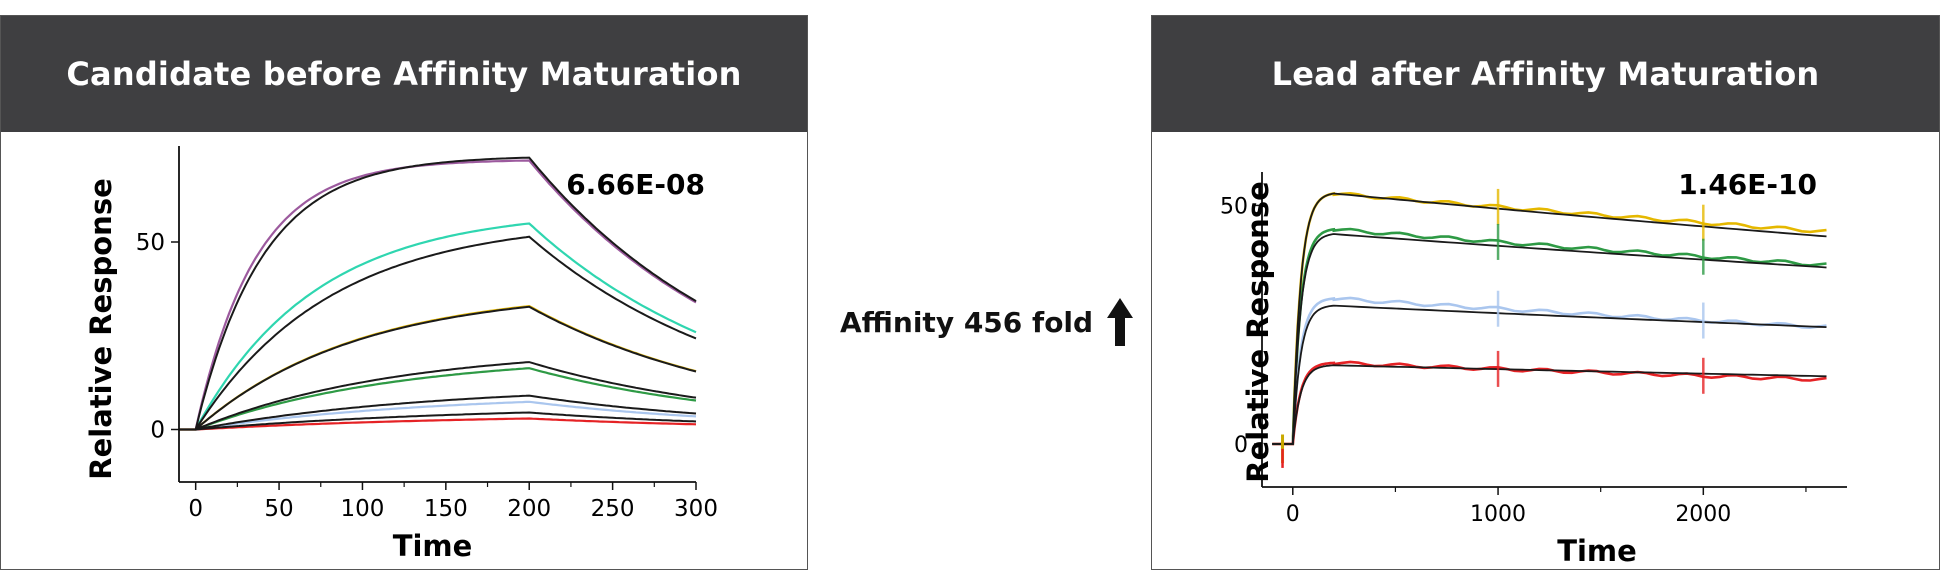  I want to click on affinity-note: Affinity 456 fold, so click(987, 322).